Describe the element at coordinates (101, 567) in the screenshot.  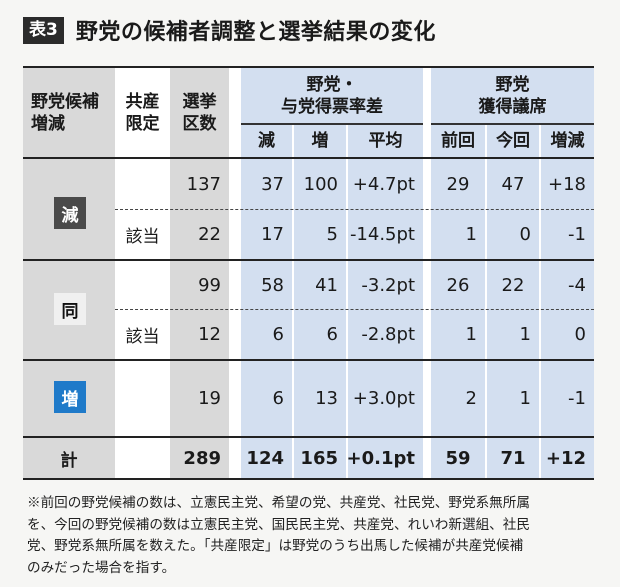
I see `footnote-line: のみだった場合を指す。` at that location.